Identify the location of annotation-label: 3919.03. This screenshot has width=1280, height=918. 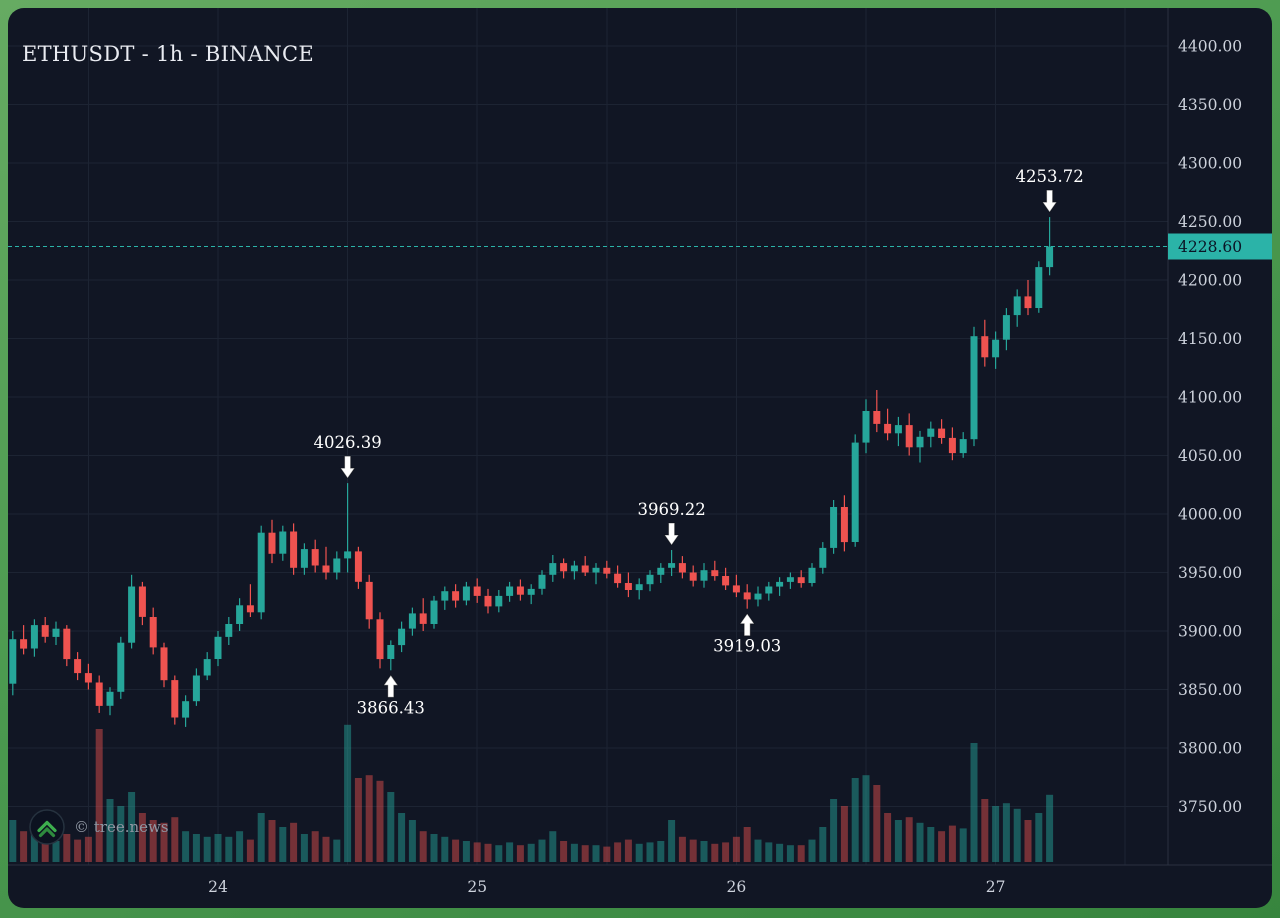
(747, 646).